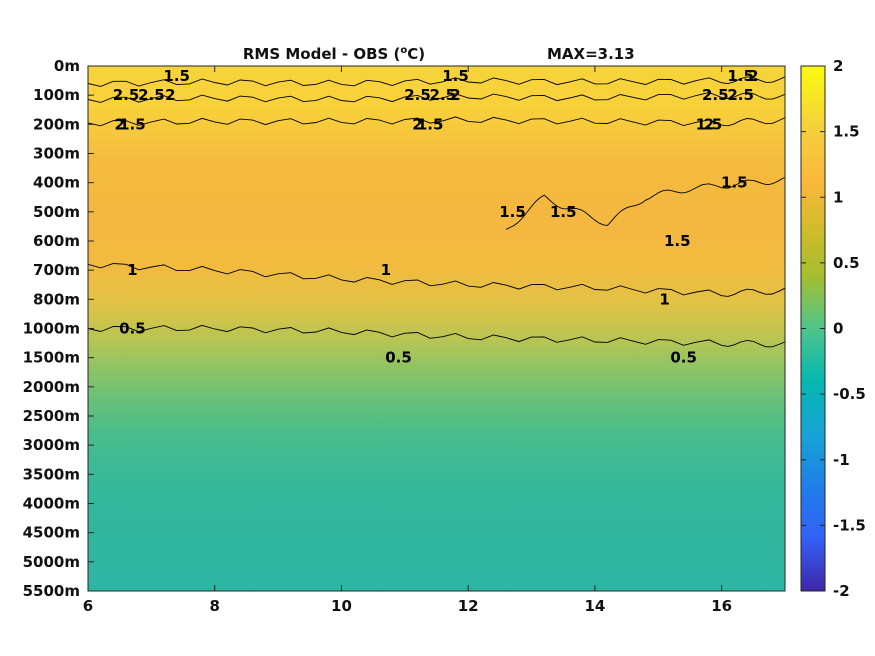  I want to click on colorbar-tick-label: 1.5, so click(846, 132).